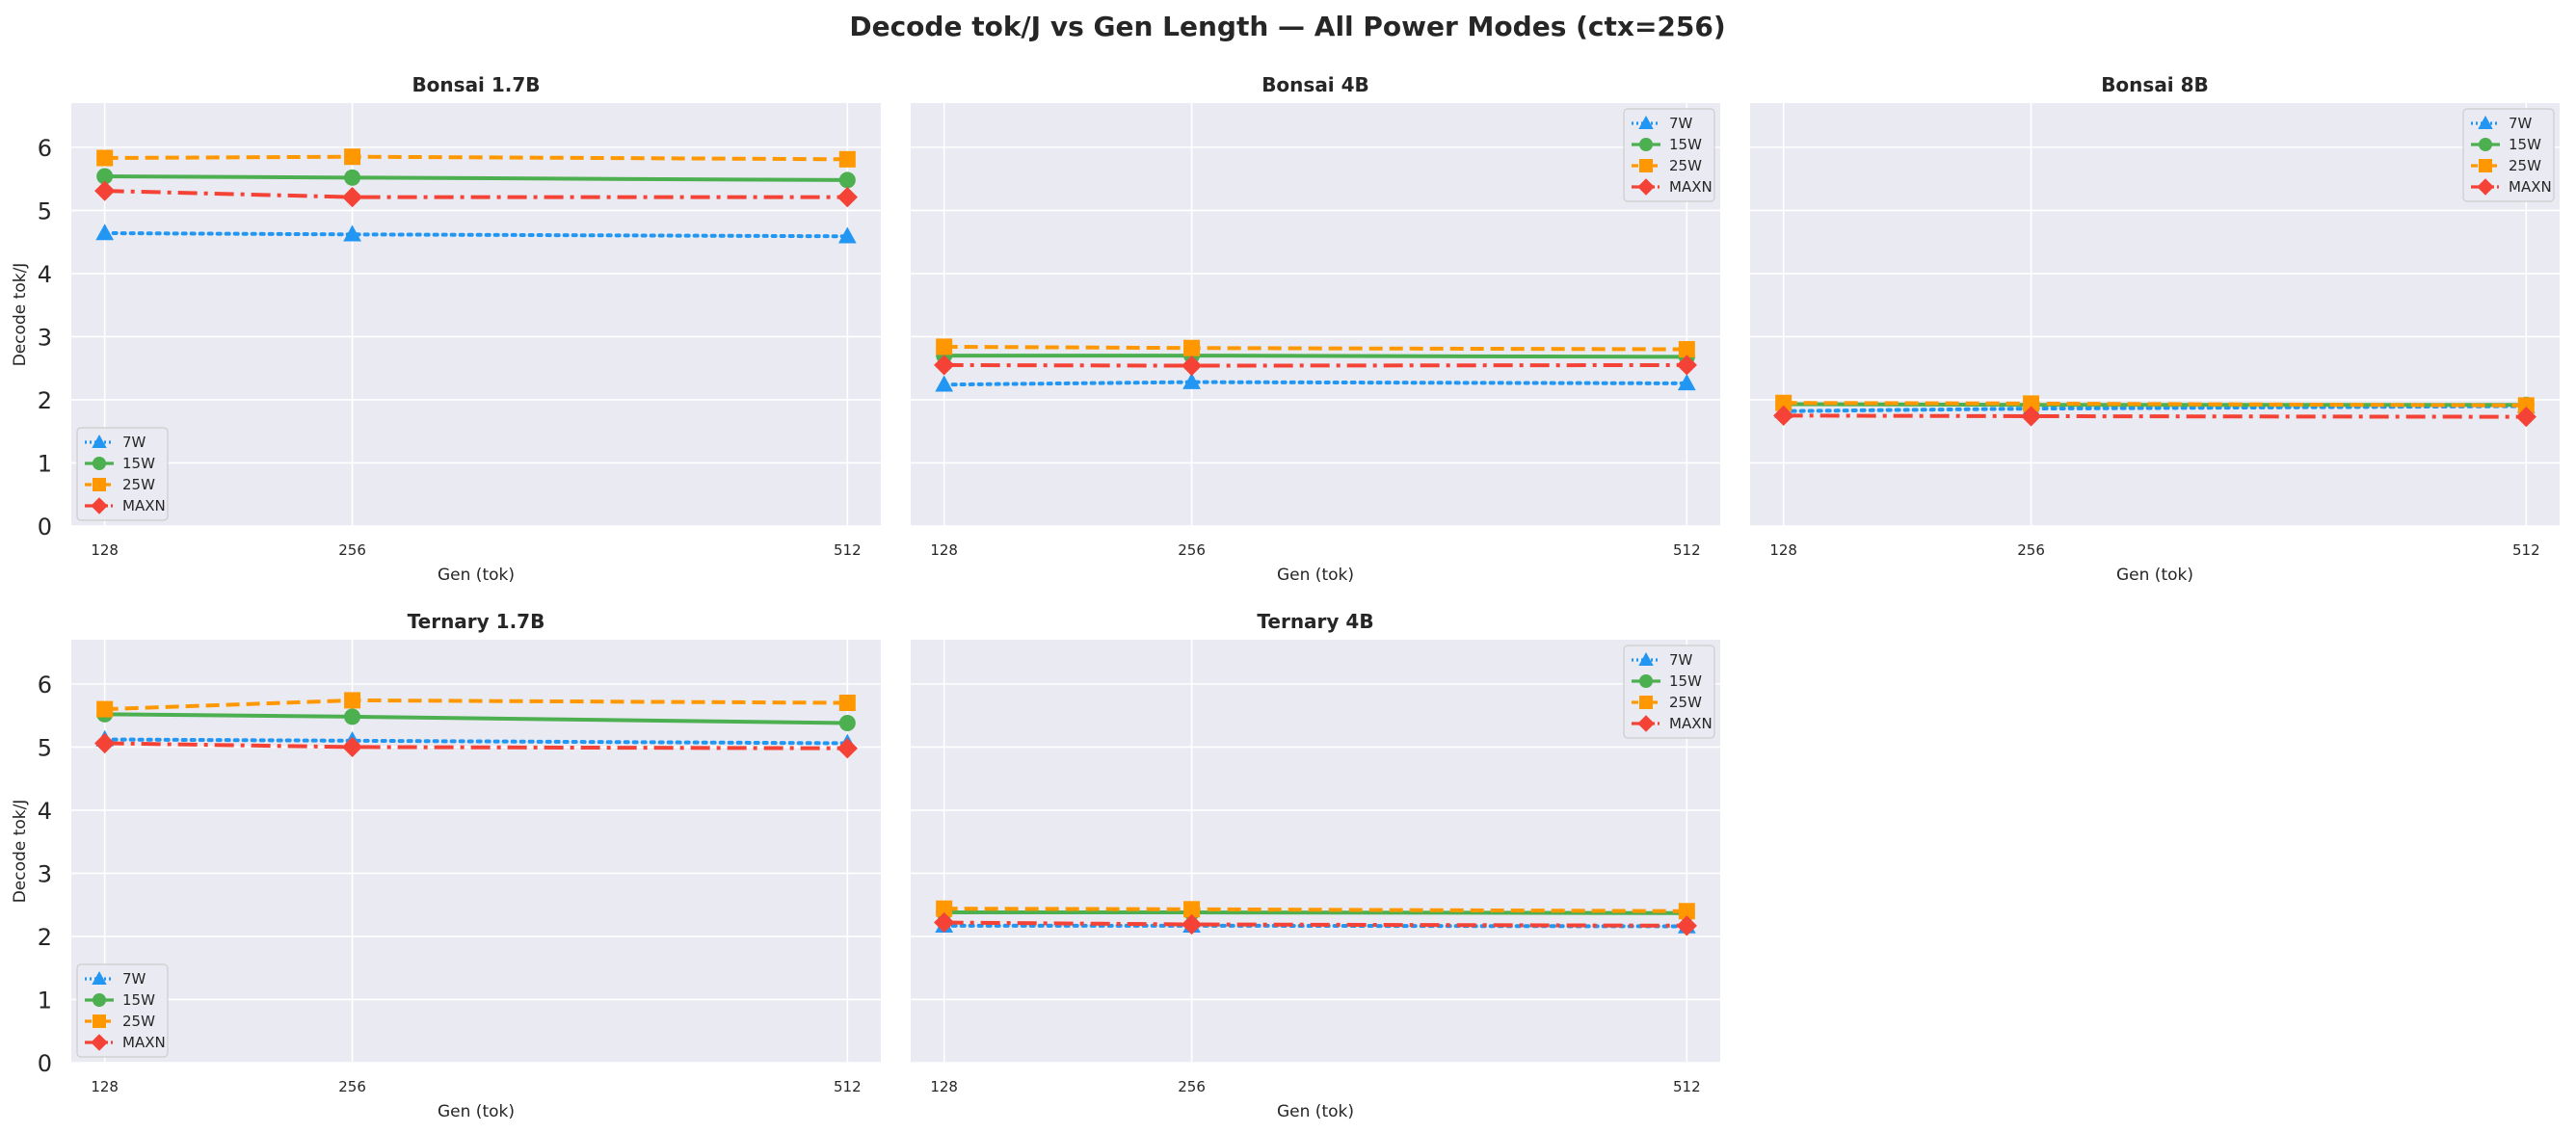  I want to click on y-tick-label: 5, so click(45, 211).